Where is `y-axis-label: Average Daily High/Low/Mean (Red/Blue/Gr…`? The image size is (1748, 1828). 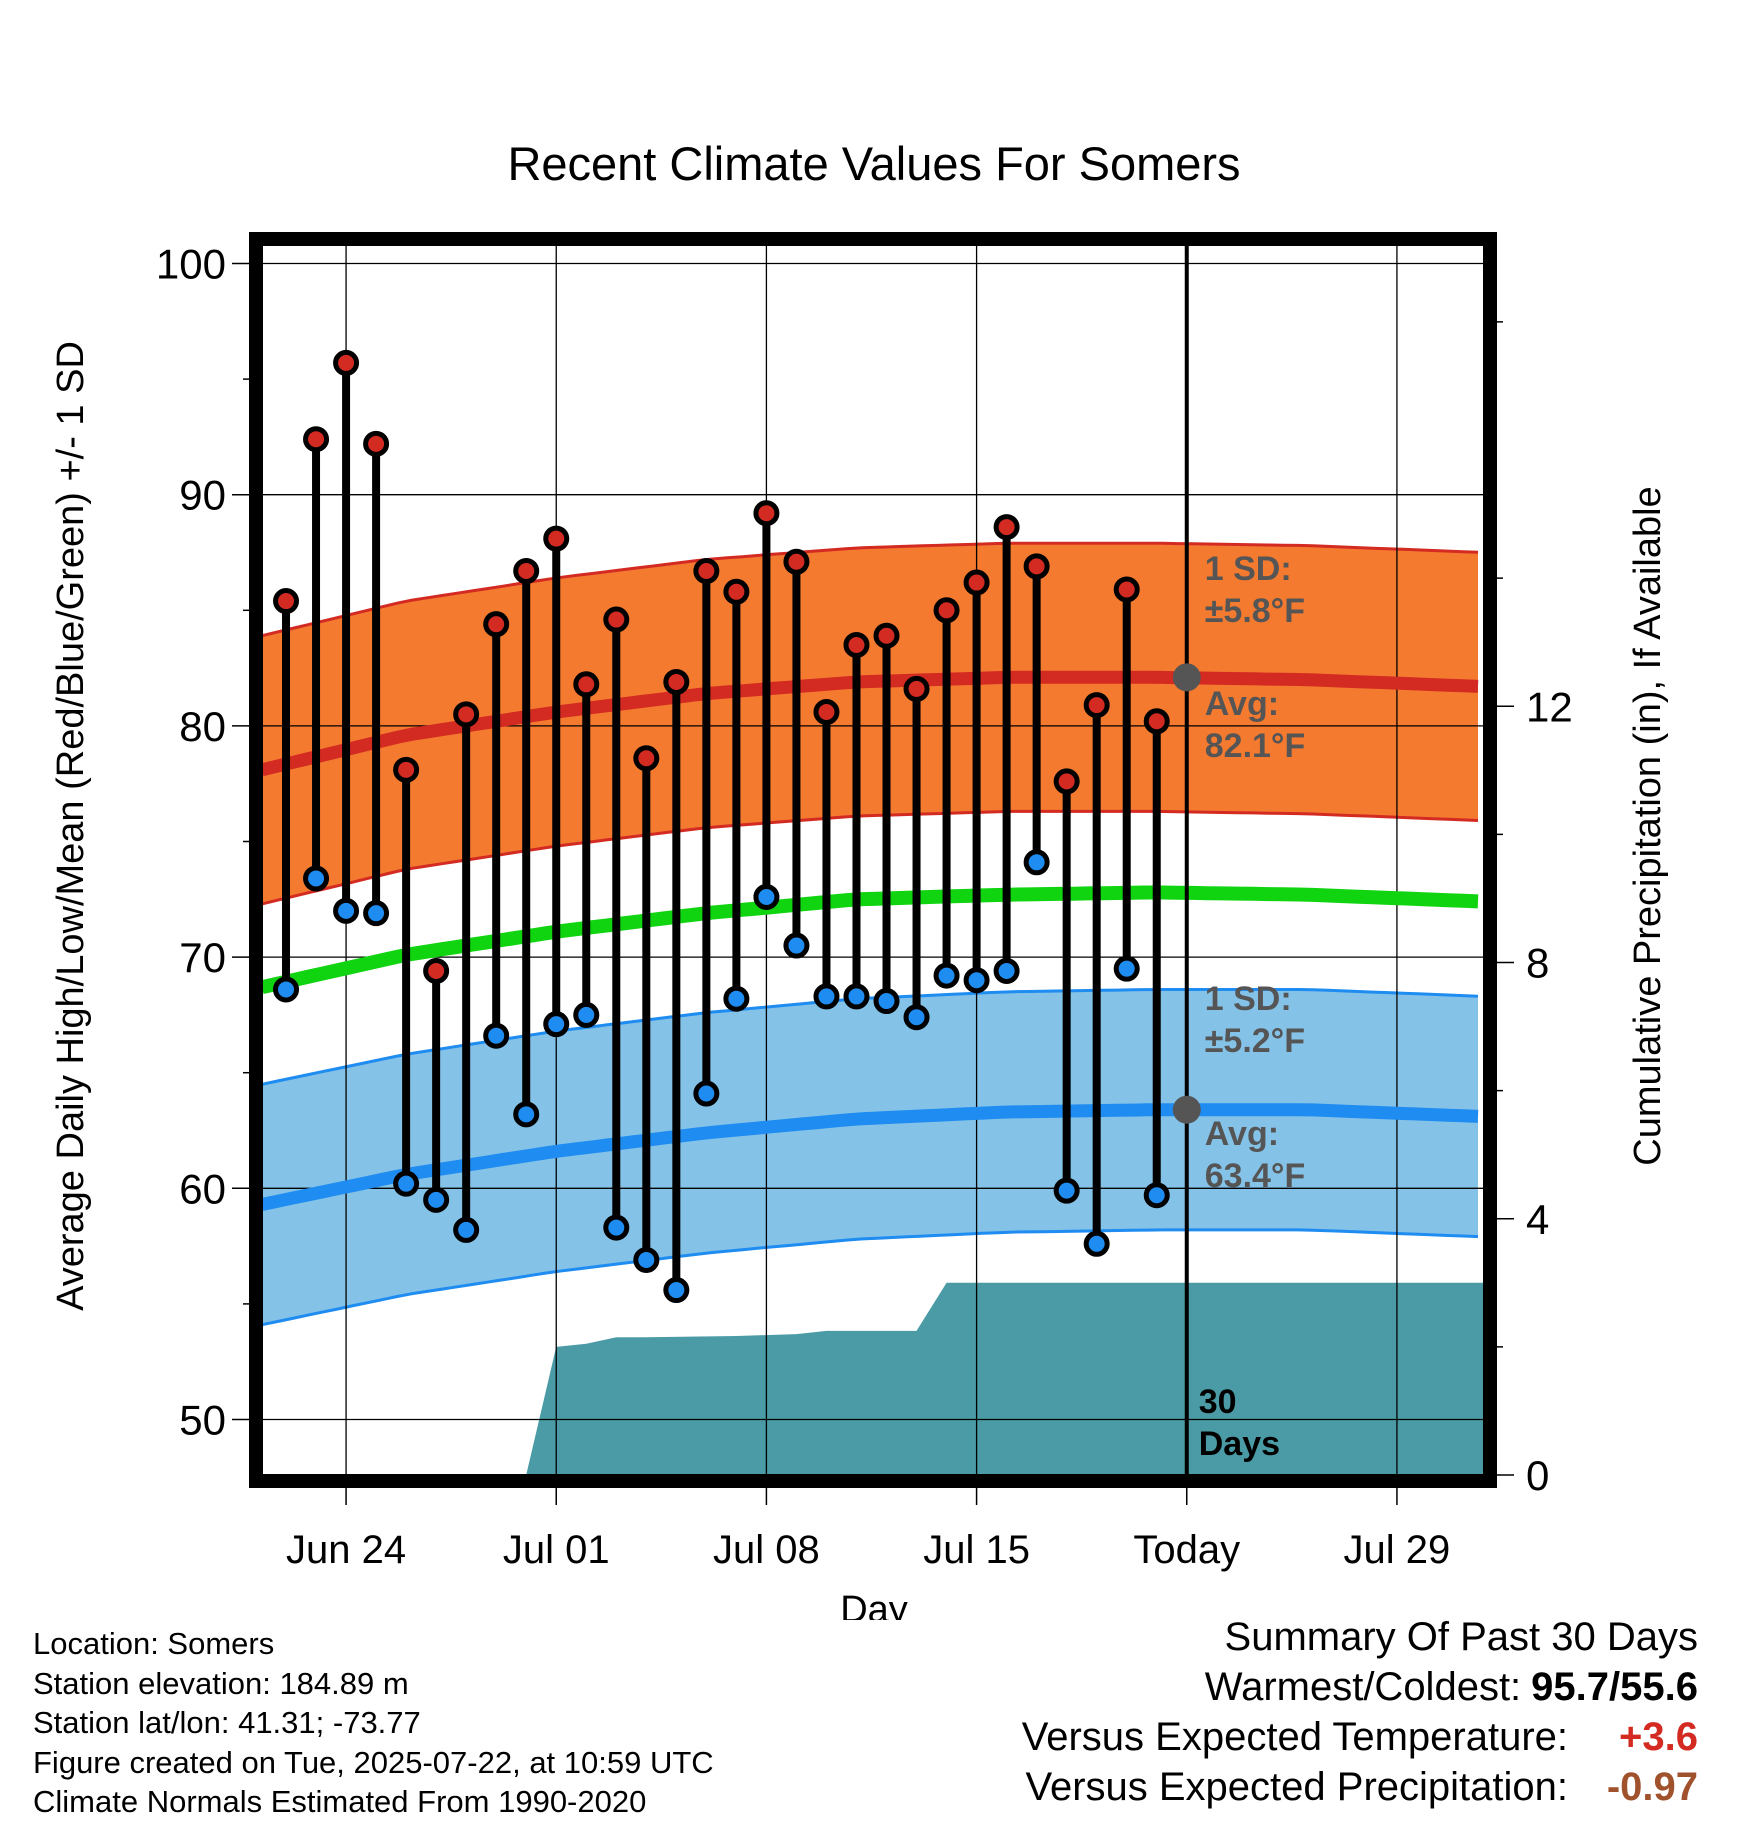 y-axis-label: Average Daily High/Low/Mean (Red/Blue/Gr… is located at coordinates (71, 826).